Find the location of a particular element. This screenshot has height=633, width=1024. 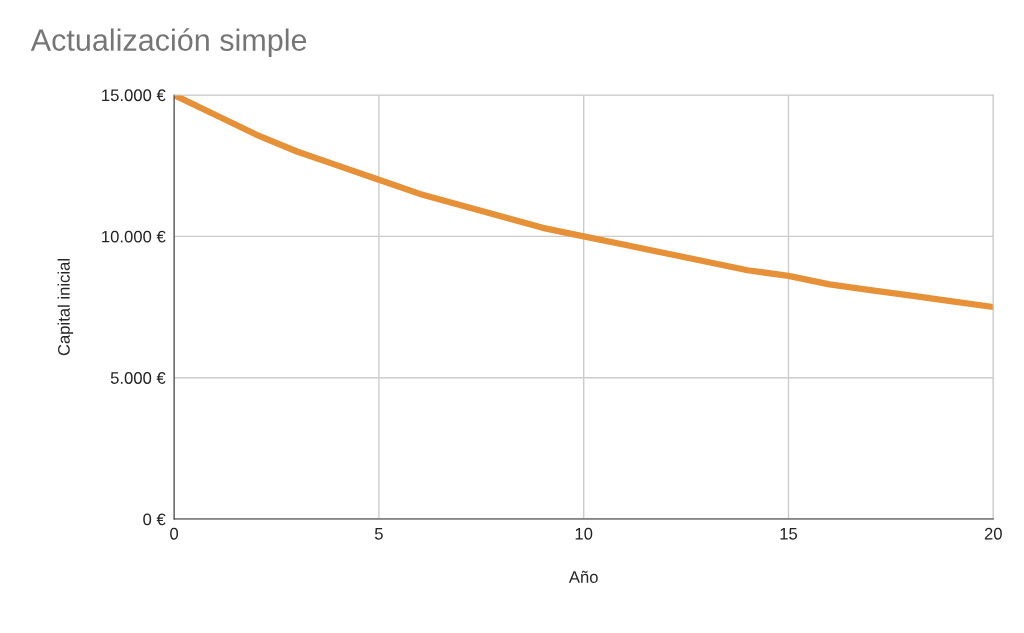

y-tick-label: 5.000 € is located at coordinates (138, 378).